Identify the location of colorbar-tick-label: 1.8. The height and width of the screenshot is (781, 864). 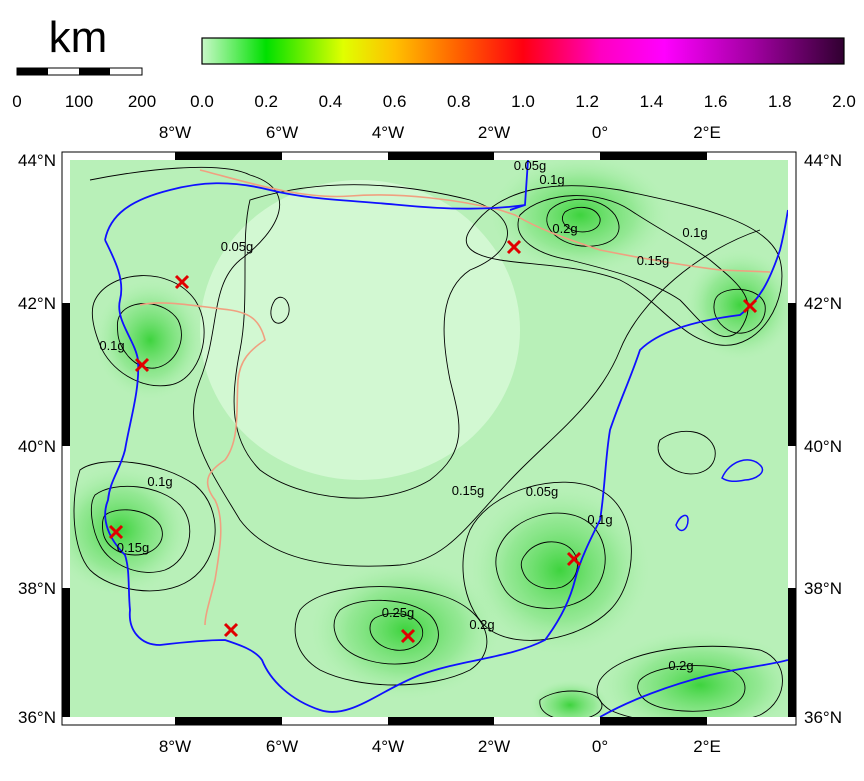
(780, 101).